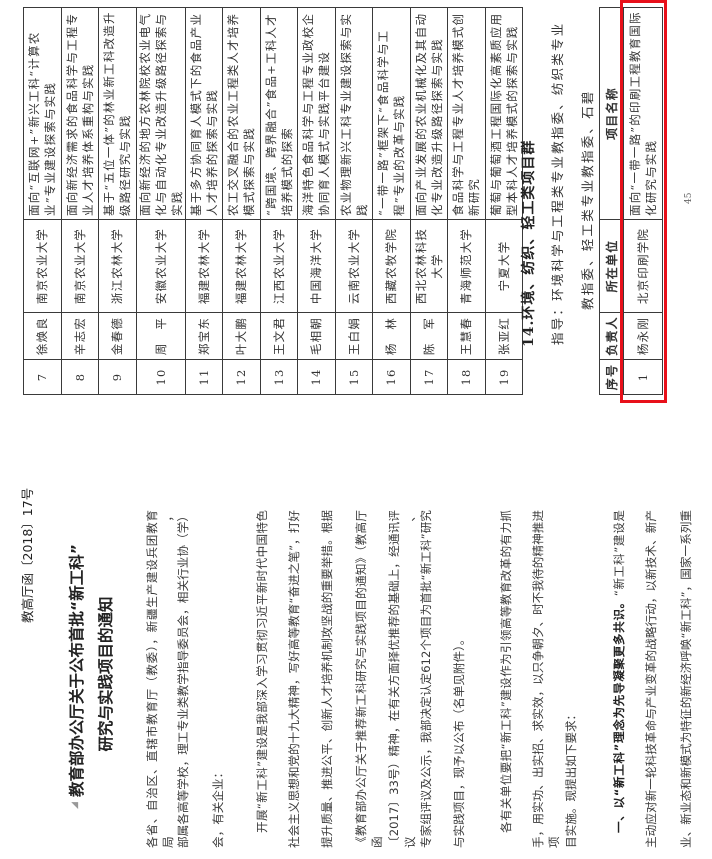 Image resolution: width=712 pixels, height=859 pixels. Describe the element at coordinates (279, 336) in the screenshot. I see `cell-name: 王文君` at that location.